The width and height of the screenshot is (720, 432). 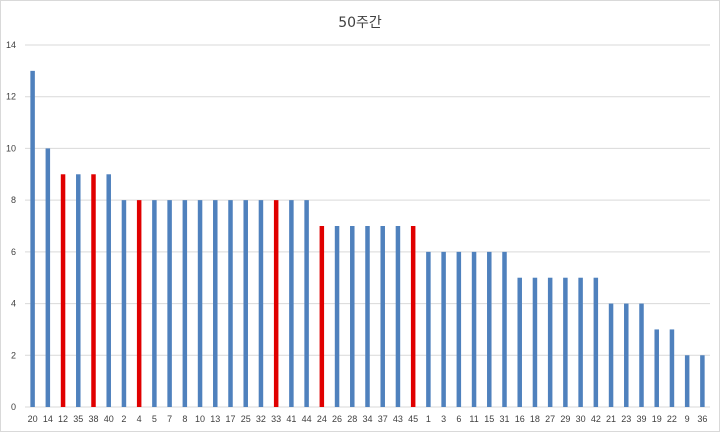 What do you see at coordinates (550, 419) in the screenshot?
I see `x-tick-label: 27` at bounding box center [550, 419].